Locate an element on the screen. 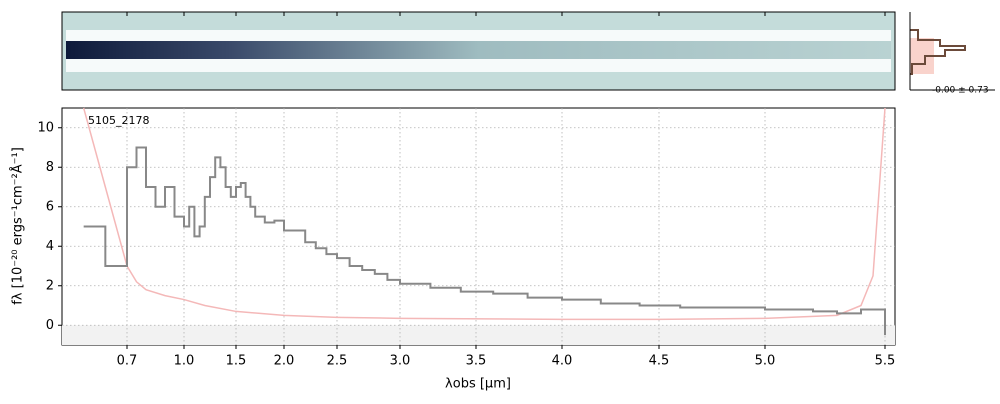 The image size is (1000, 404). x-tick-label: 4.5 is located at coordinates (659, 361).